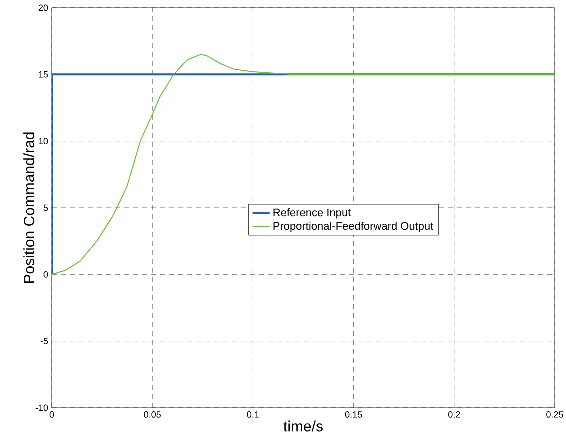 The width and height of the screenshot is (566, 438). What do you see at coordinates (353, 415) in the screenshot?
I see `x-tick-label: 0.15` at bounding box center [353, 415].